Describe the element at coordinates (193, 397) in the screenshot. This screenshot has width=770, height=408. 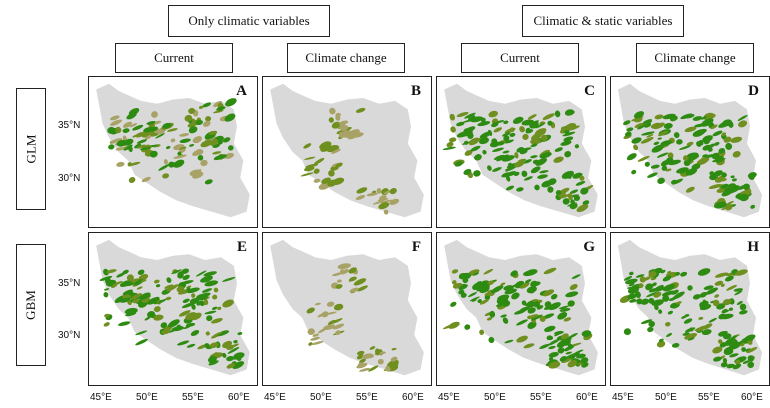
I see `lon-tick: 55°E` at that location.